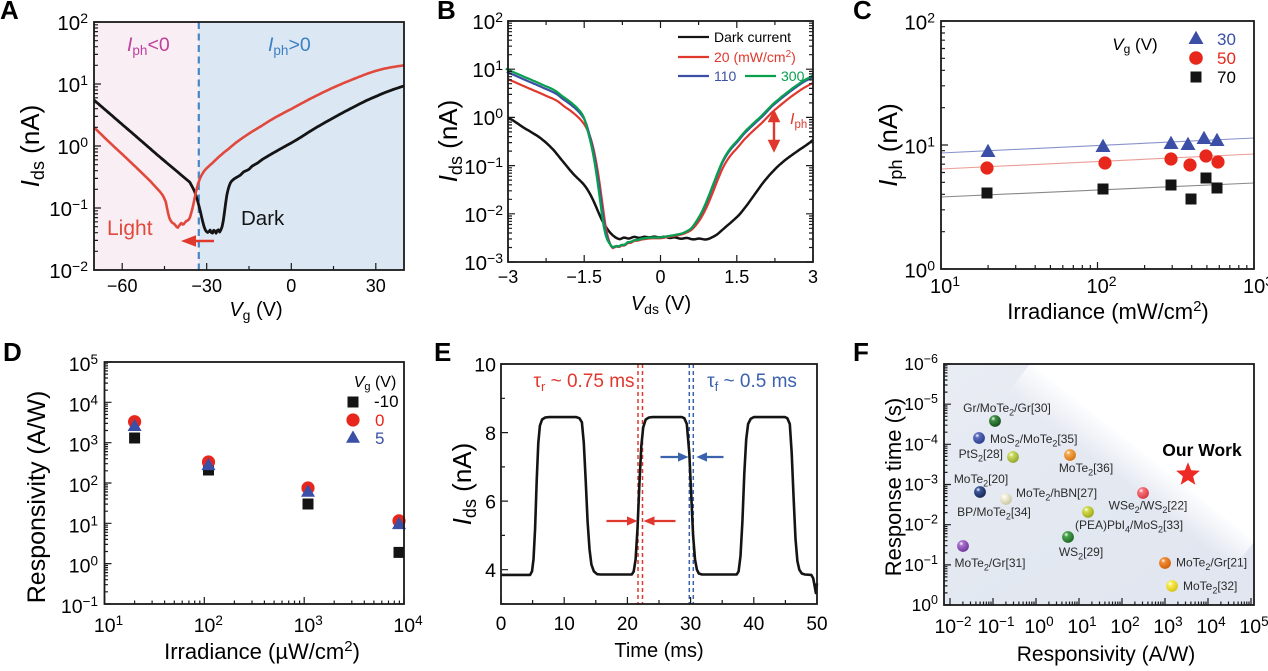 Image resolution: width=1268 pixels, height=671 pixels. Describe the element at coordinates (981, 480) in the screenshot. I see `svg-text: MoTe2[20]` at that location.